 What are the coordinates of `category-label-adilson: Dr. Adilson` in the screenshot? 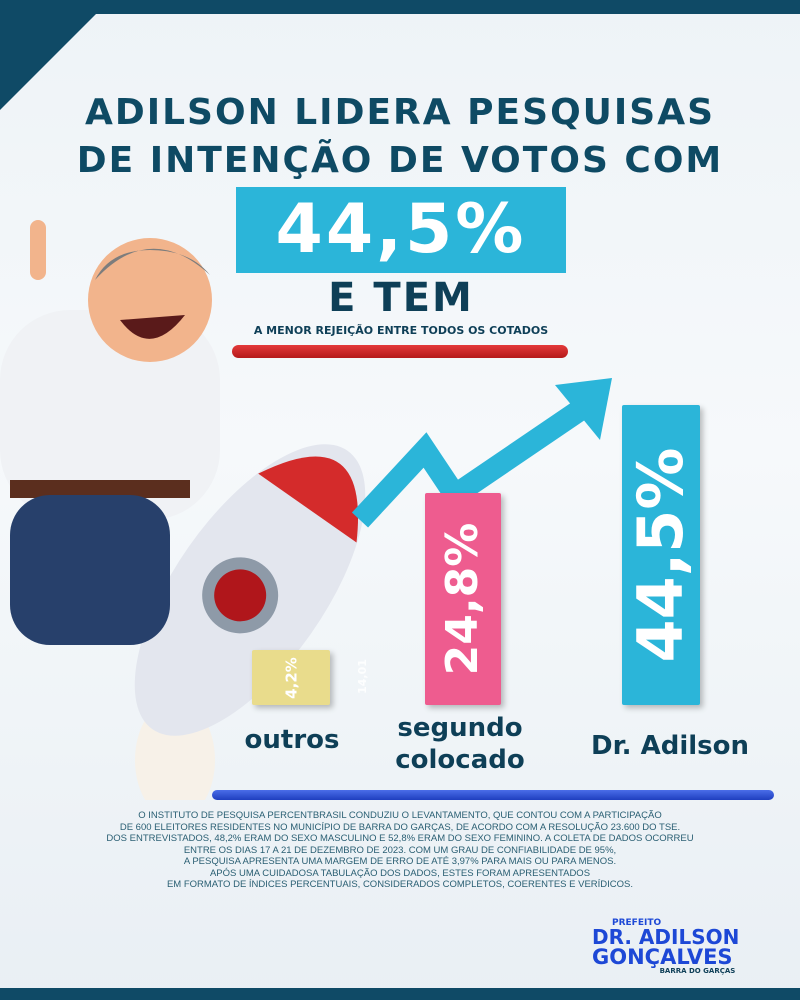 It's located at (670, 746).